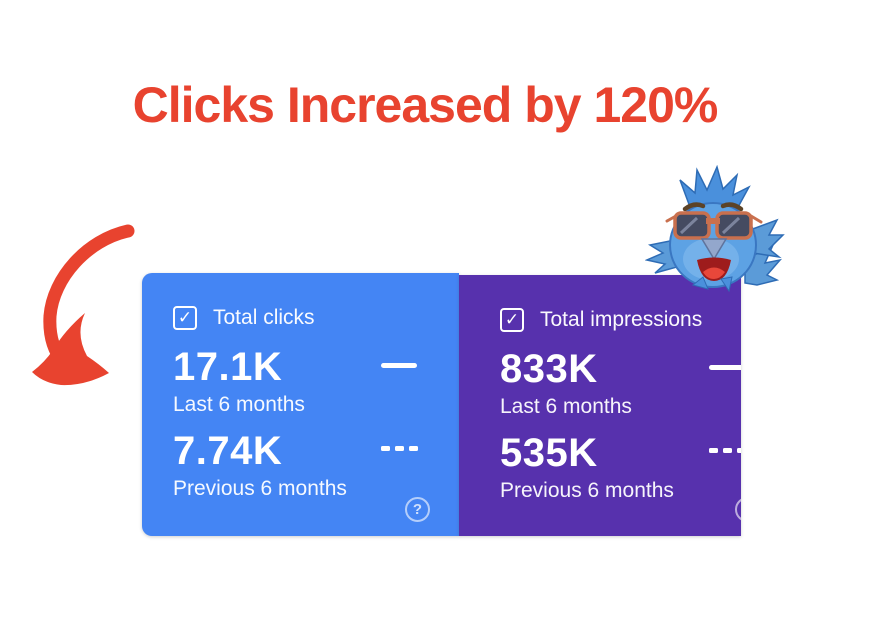 Image resolution: width=883 pixels, height=636 pixels. I want to click on primary-metric-value: 17.1K, so click(228, 367).